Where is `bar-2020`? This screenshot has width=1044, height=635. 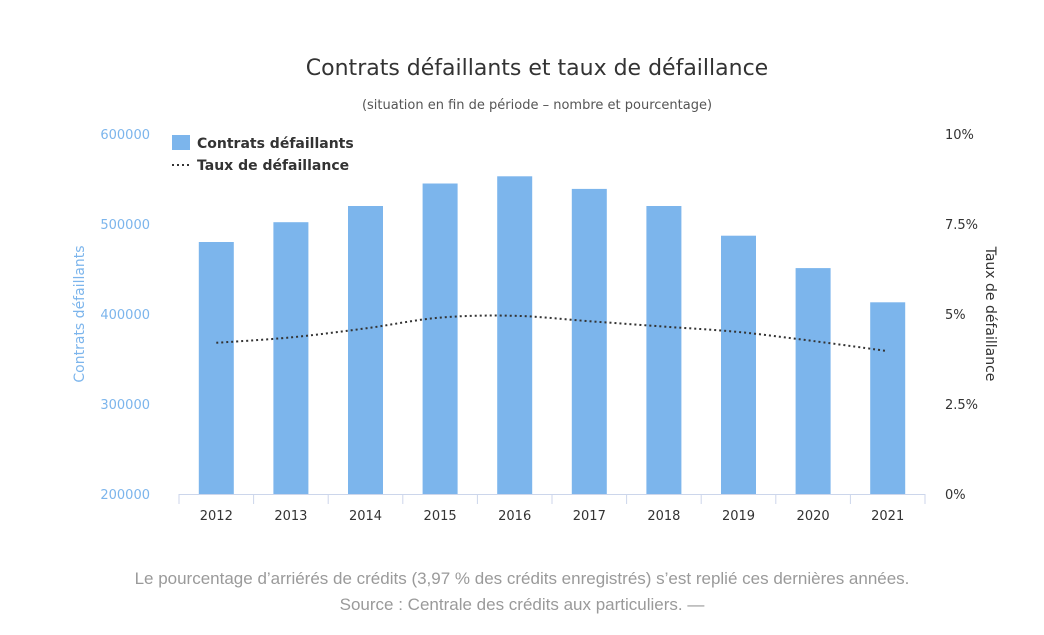
bar-2020 is located at coordinates (813, 381).